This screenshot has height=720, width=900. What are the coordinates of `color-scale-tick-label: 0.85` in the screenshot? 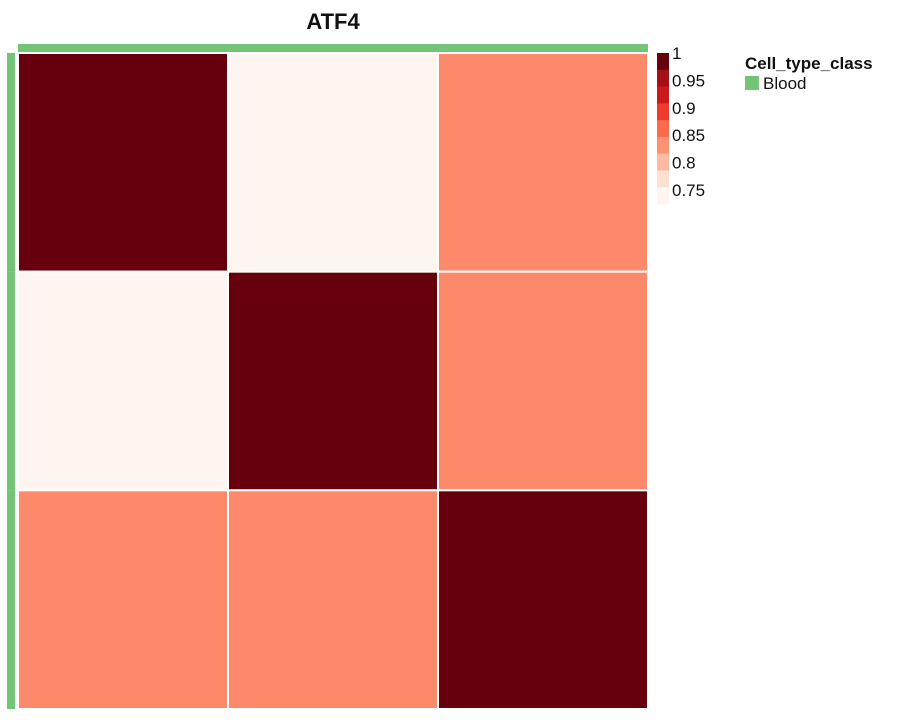 It's located at (688, 135).